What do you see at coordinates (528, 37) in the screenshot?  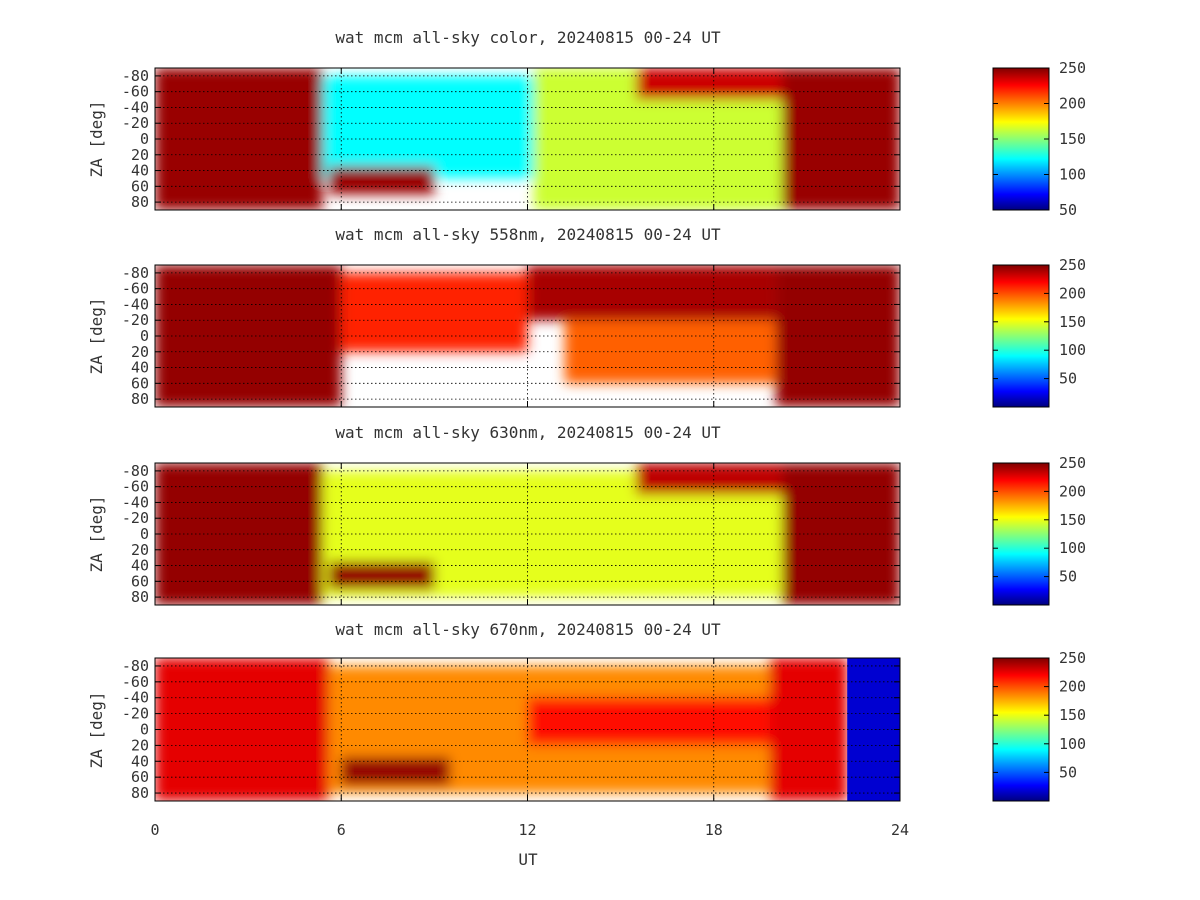 I see `panel-title: wat mcm all-sky color, 20240815 00-24 UT` at bounding box center [528, 37].